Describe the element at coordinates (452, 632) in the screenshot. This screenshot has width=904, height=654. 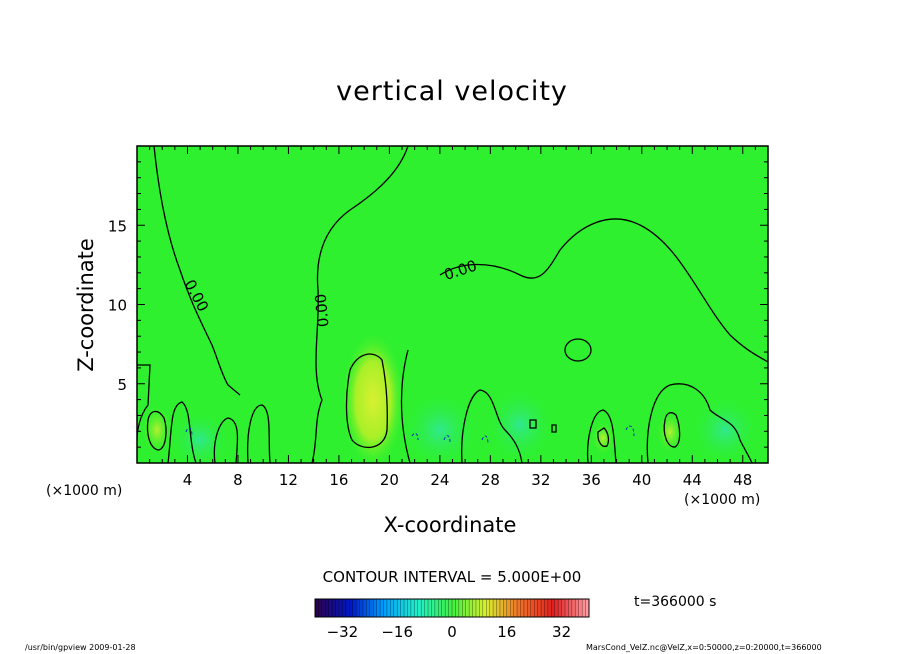
I see `colorbar-tick-label: 0` at that location.